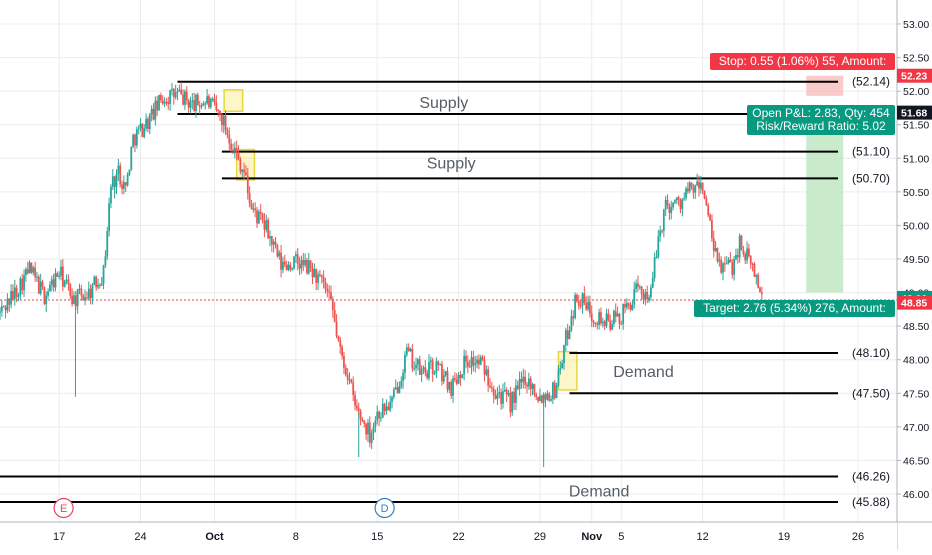 This screenshot has height=555, width=932. I want to click on zone-label: Demand, so click(643, 372).